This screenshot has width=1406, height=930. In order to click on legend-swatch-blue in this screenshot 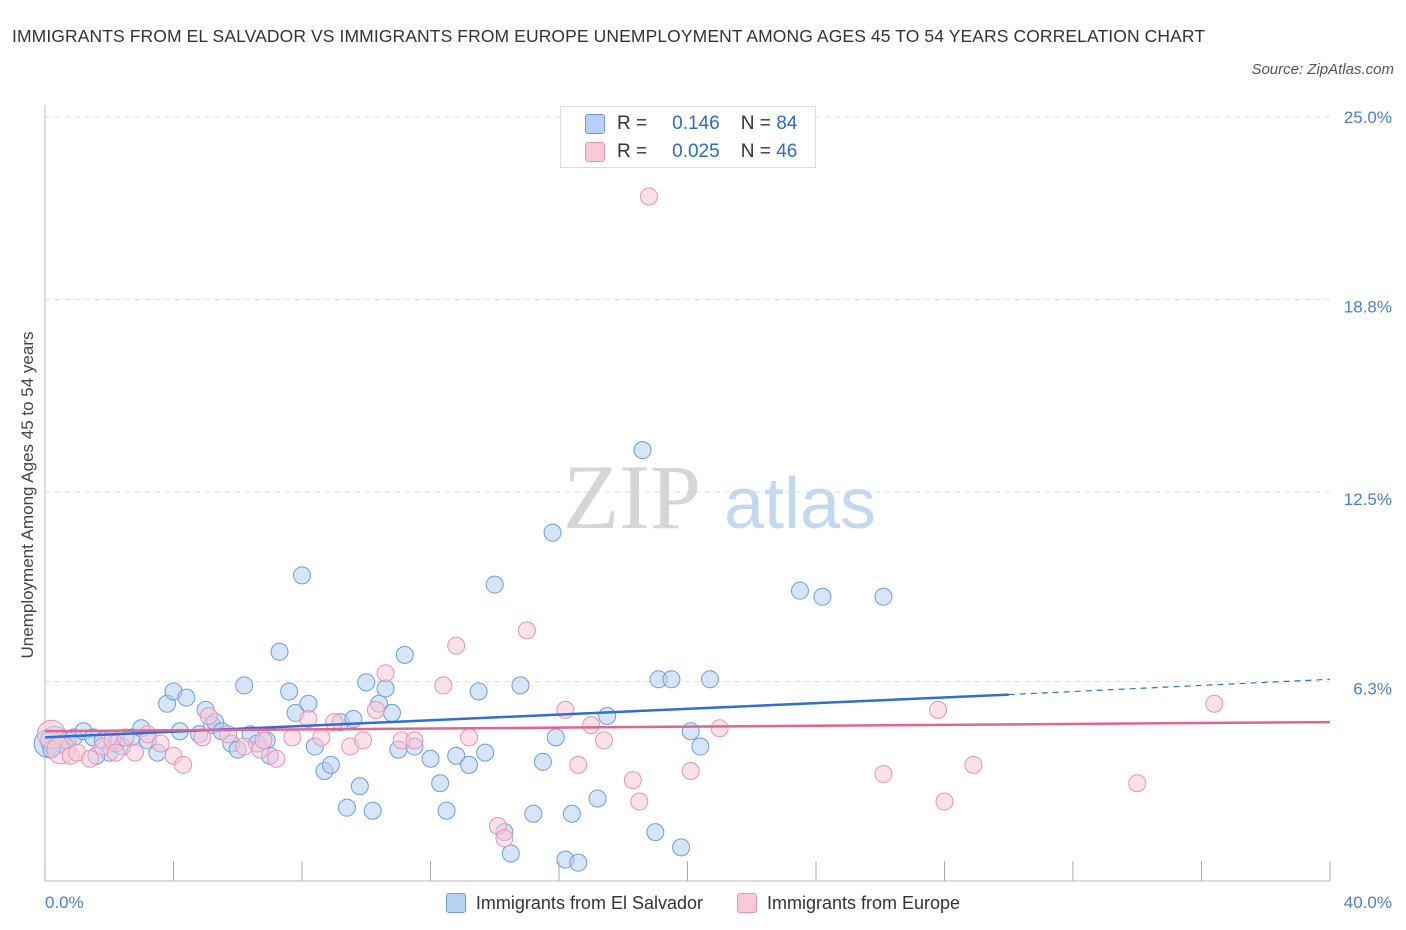, I will do `click(455, 903)`.